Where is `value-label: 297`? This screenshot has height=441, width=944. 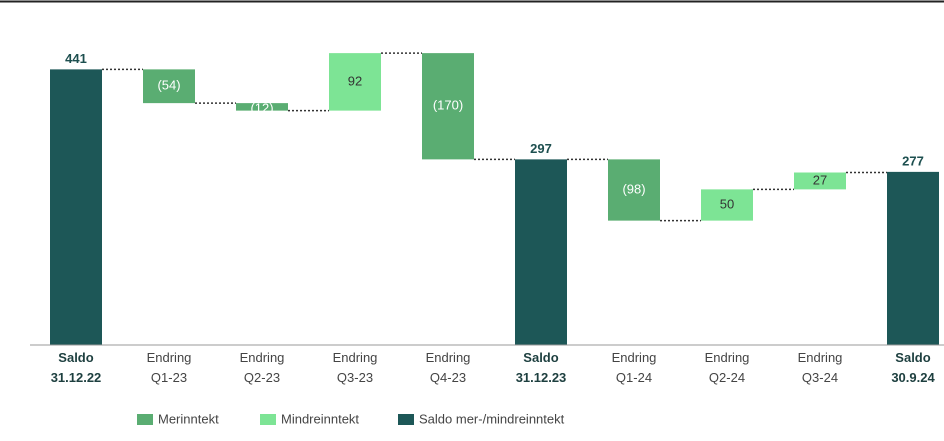 value-label: 297 is located at coordinates (541, 148).